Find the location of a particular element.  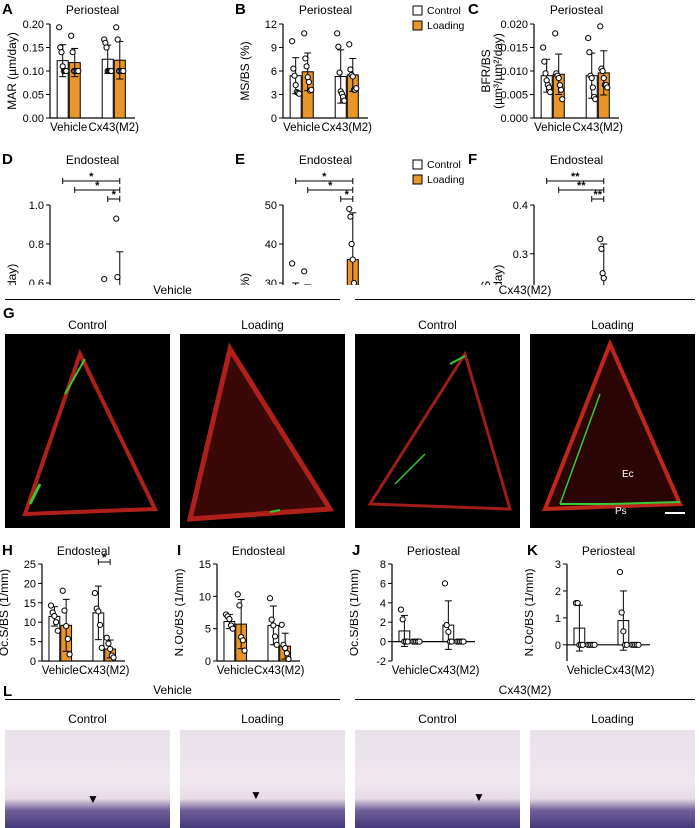

histology-image: ▼ is located at coordinates (262, 779).